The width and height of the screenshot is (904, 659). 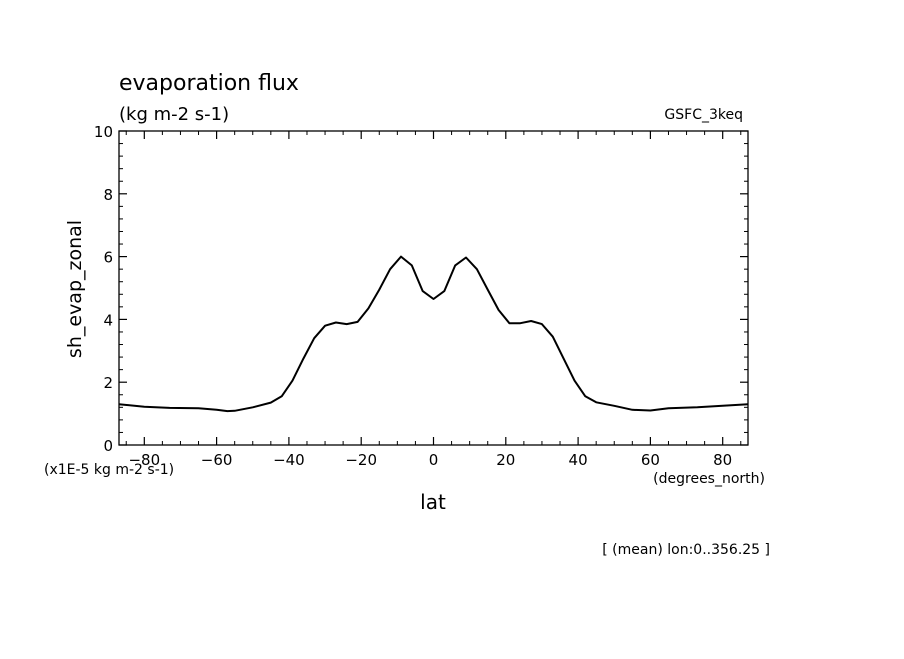 What do you see at coordinates (505, 460) in the screenshot?
I see `x-tick-label: 20` at bounding box center [505, 460].